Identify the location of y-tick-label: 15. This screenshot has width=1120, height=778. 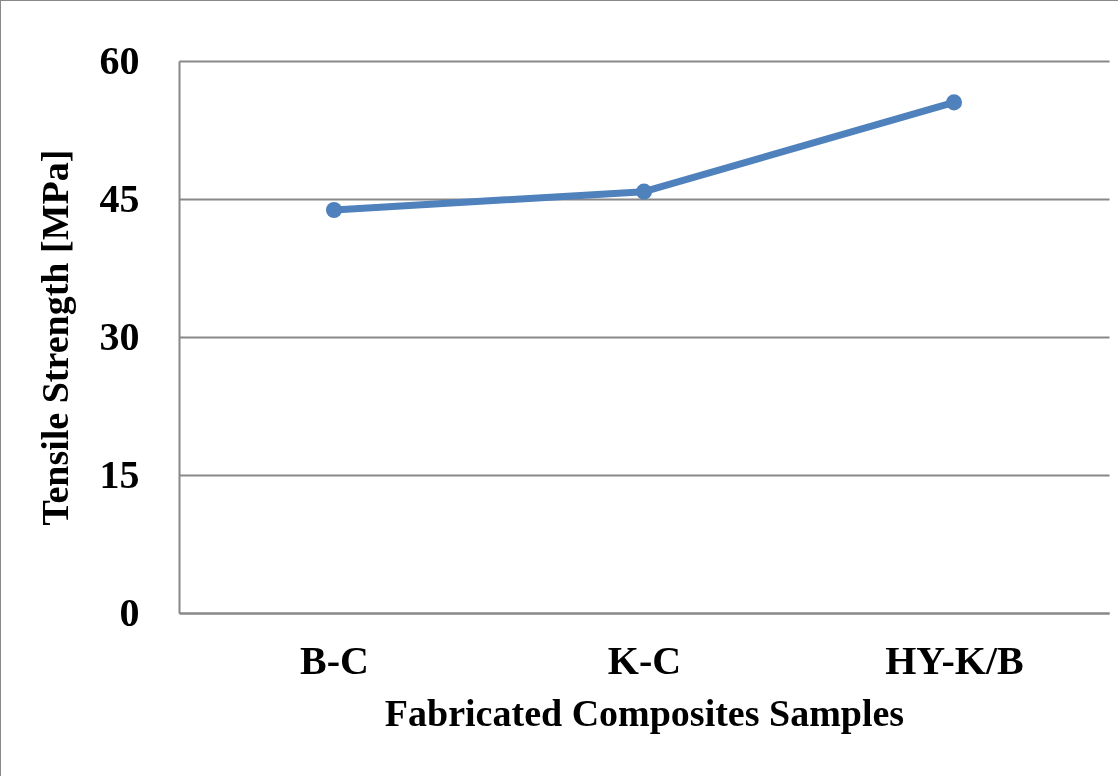
(119, 474).